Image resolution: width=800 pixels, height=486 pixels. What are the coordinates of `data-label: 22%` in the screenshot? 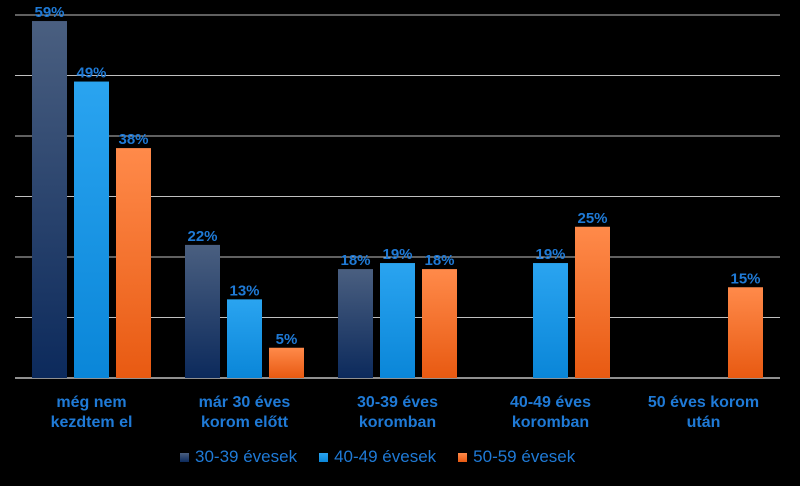 It's located at (202, 236).